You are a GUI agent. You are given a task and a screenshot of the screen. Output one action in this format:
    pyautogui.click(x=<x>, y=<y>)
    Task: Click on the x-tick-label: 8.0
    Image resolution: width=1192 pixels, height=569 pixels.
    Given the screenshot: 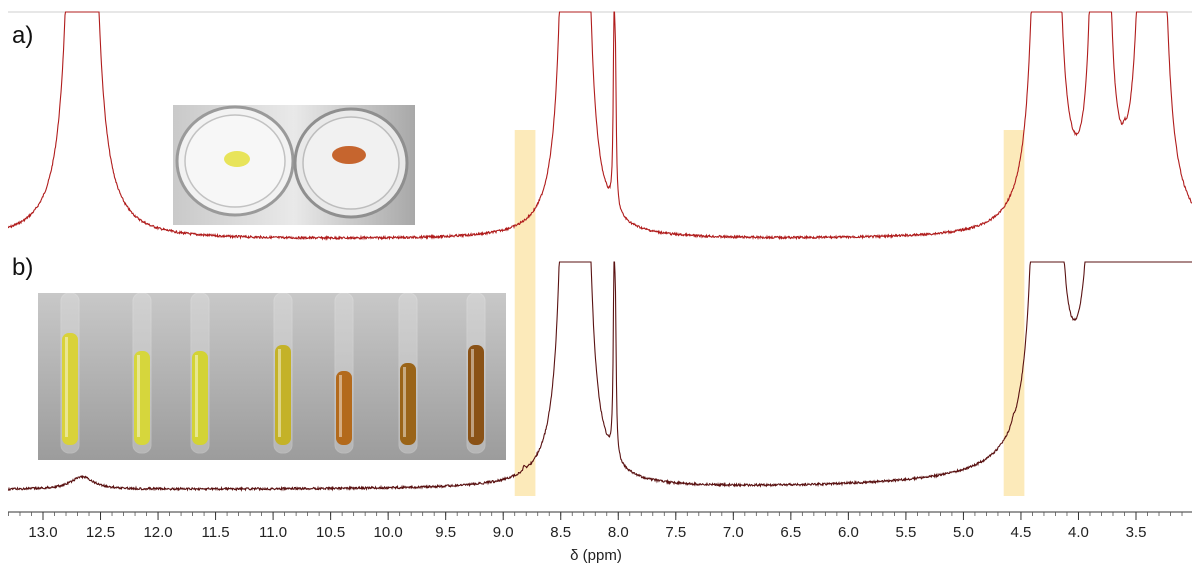 What is the action you would take?
    pyautogui.click(x=618, y=532)
    